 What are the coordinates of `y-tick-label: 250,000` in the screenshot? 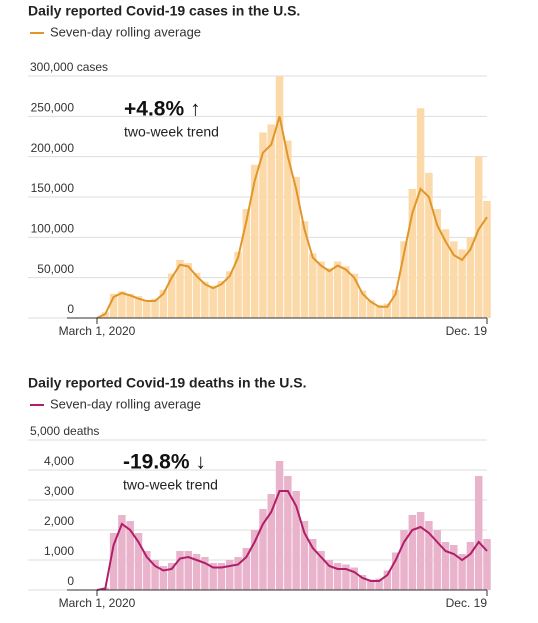 It's located at (53, 108).